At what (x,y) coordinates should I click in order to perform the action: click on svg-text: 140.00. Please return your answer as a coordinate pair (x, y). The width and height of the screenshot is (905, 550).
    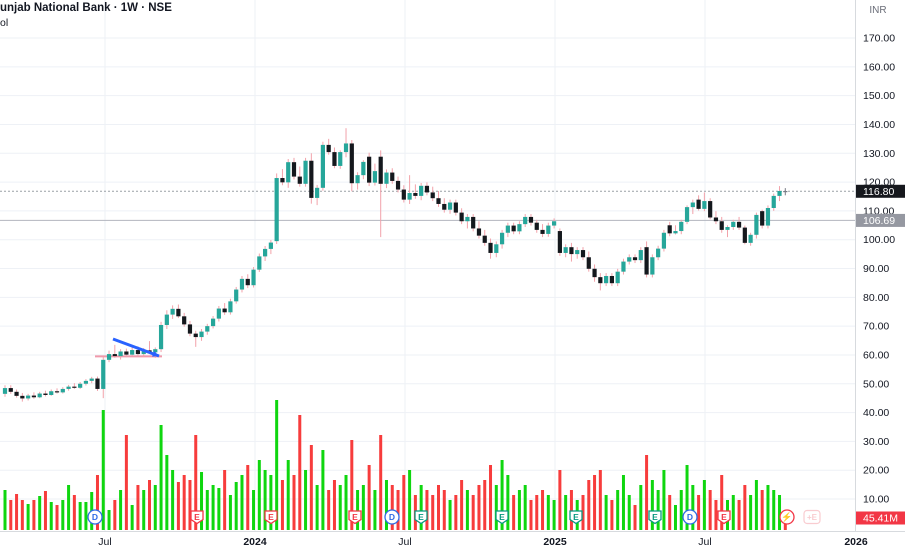
    Looking at the image, I should click on (879, 125).